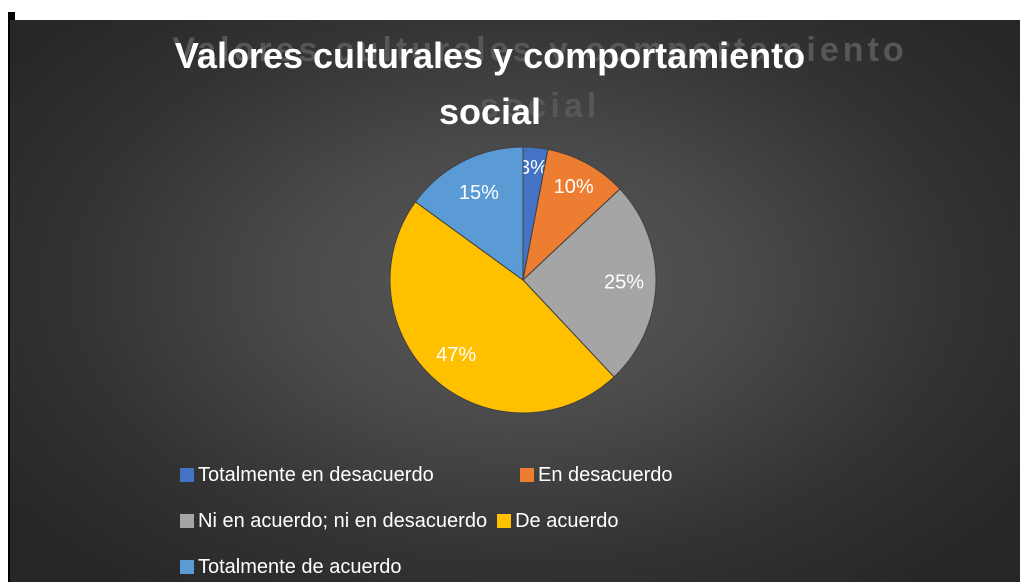 Image resolution: width=1021 pixels, height=582 pixels. I want to click on data-label-5: 15%, so click(479, 193).